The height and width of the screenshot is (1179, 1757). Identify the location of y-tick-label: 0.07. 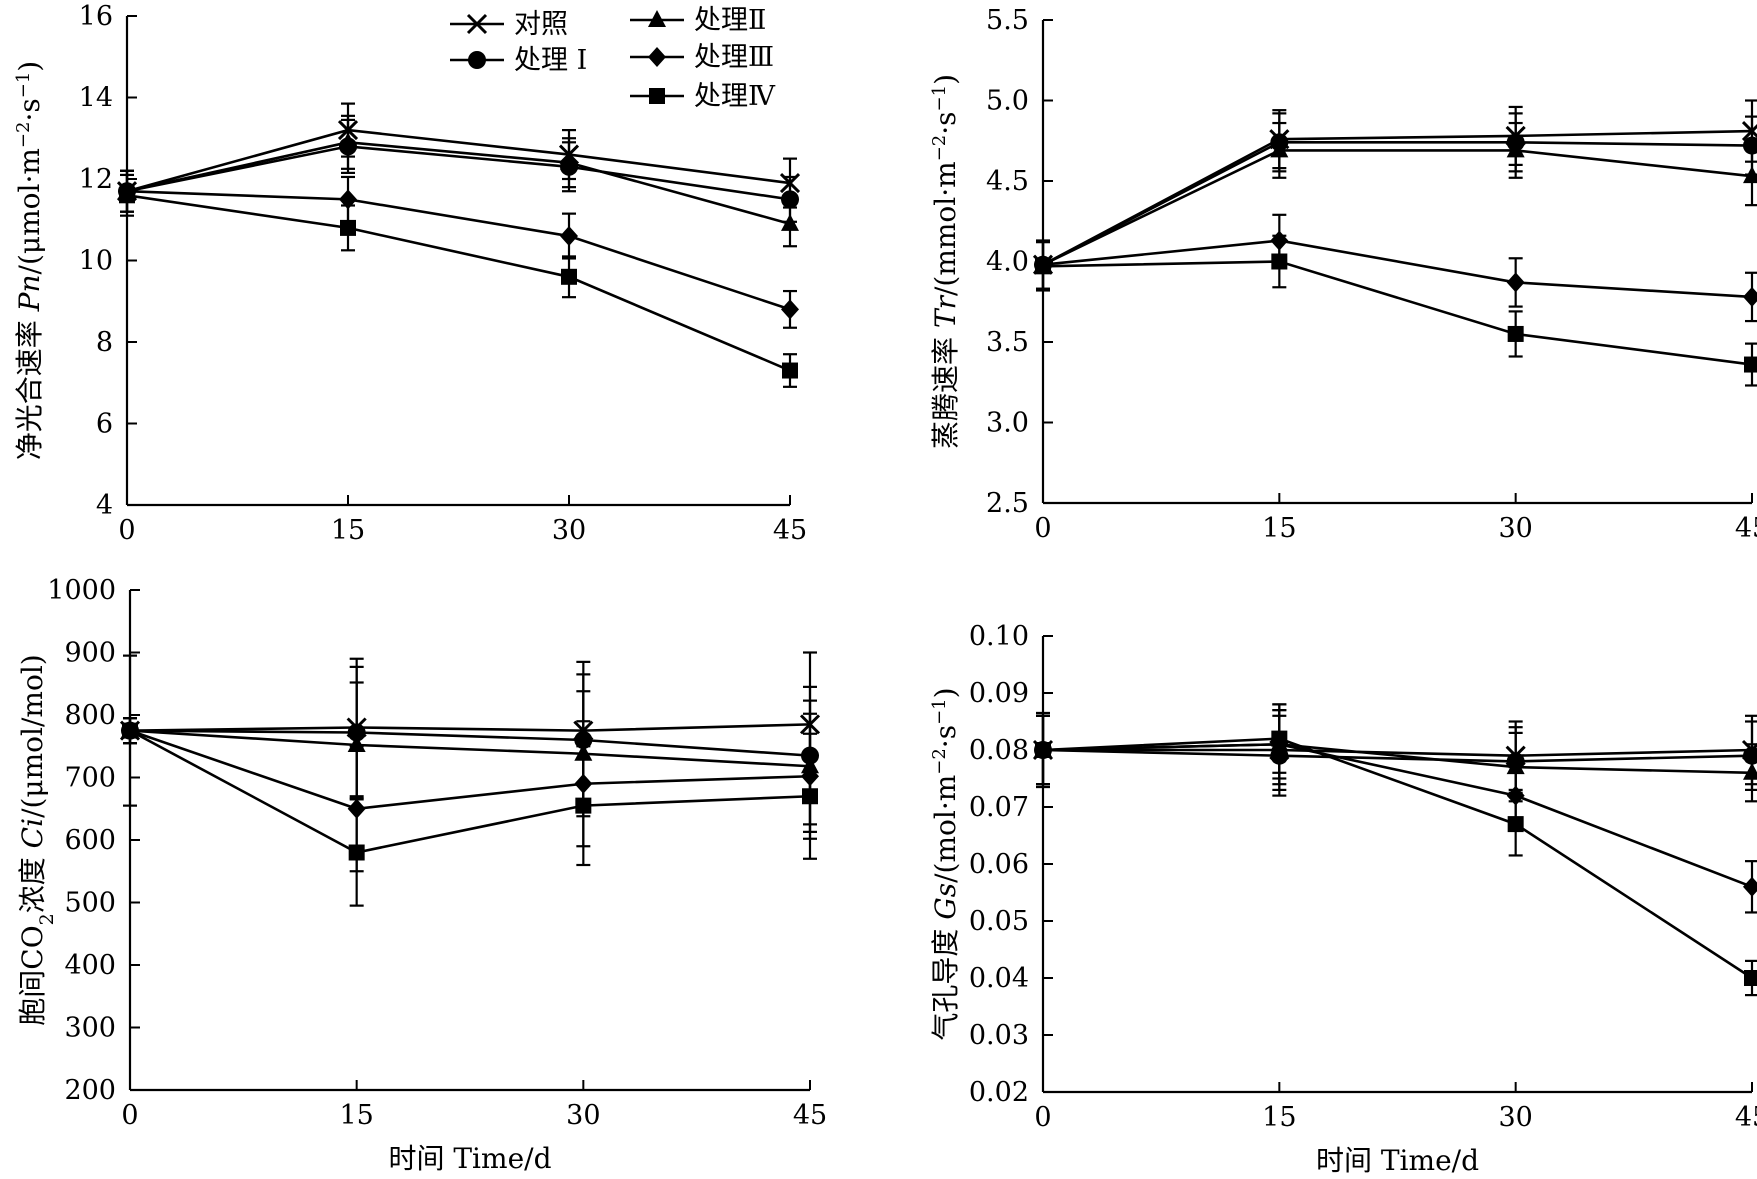
(999, 807).